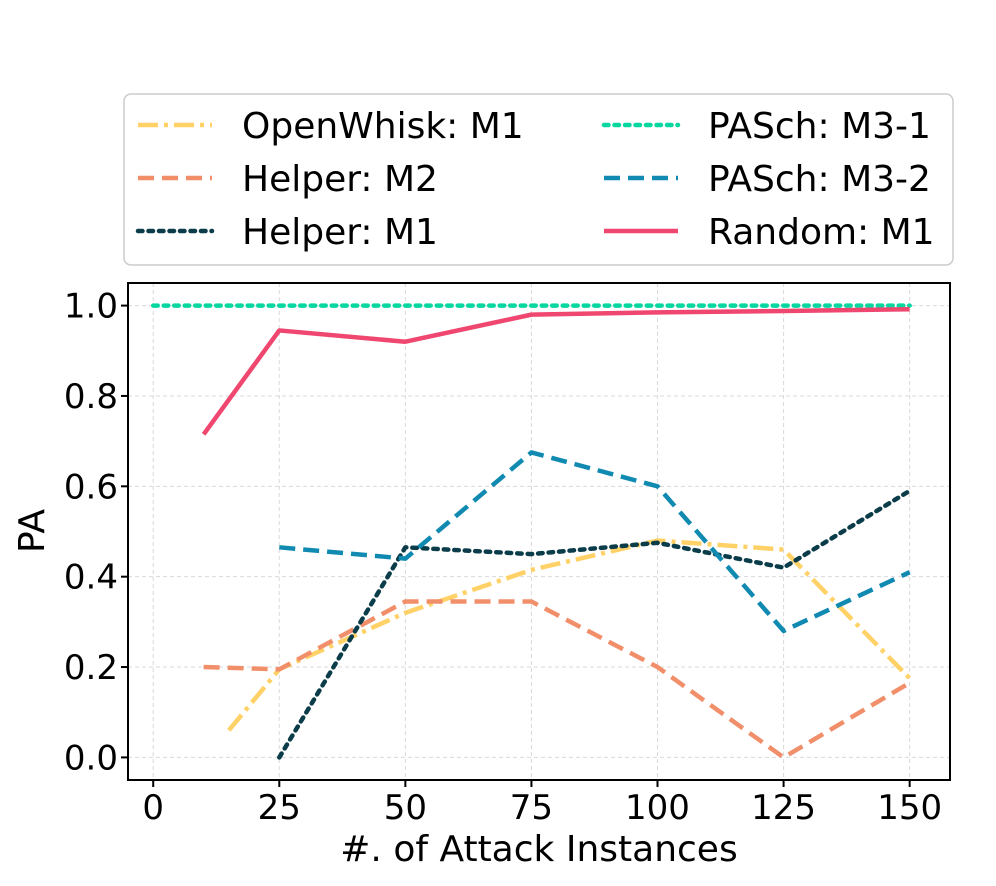  What do you see at coordinates (279, 808) in the screenshot?
I see `x-tick-label: 25` at bounding box center [279, 808].